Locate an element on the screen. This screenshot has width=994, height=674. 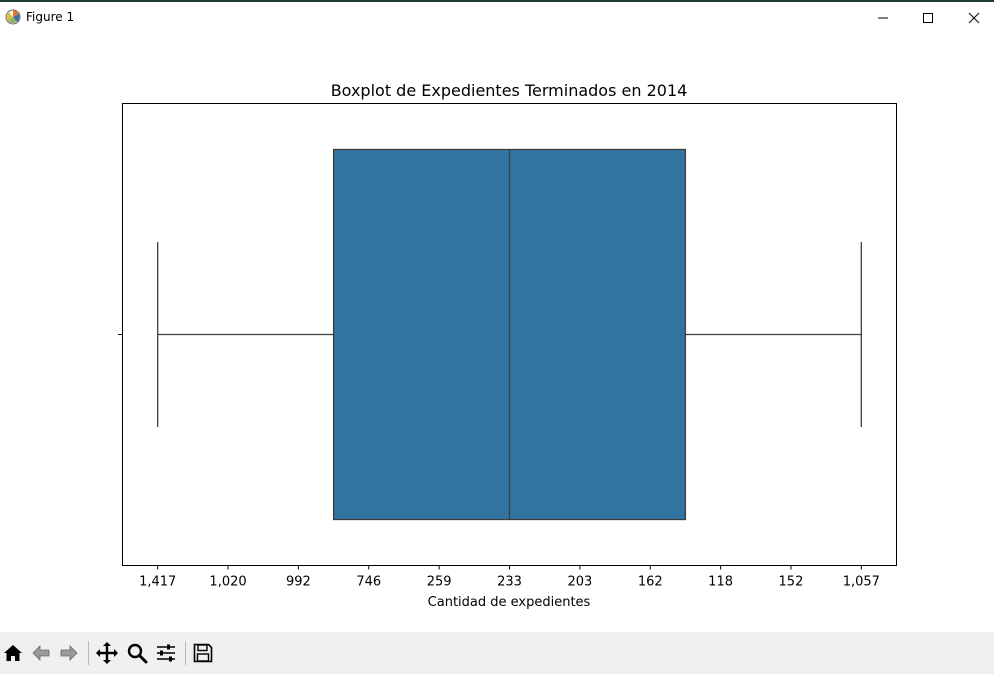
forward-button is located at coordinates (69, 653).